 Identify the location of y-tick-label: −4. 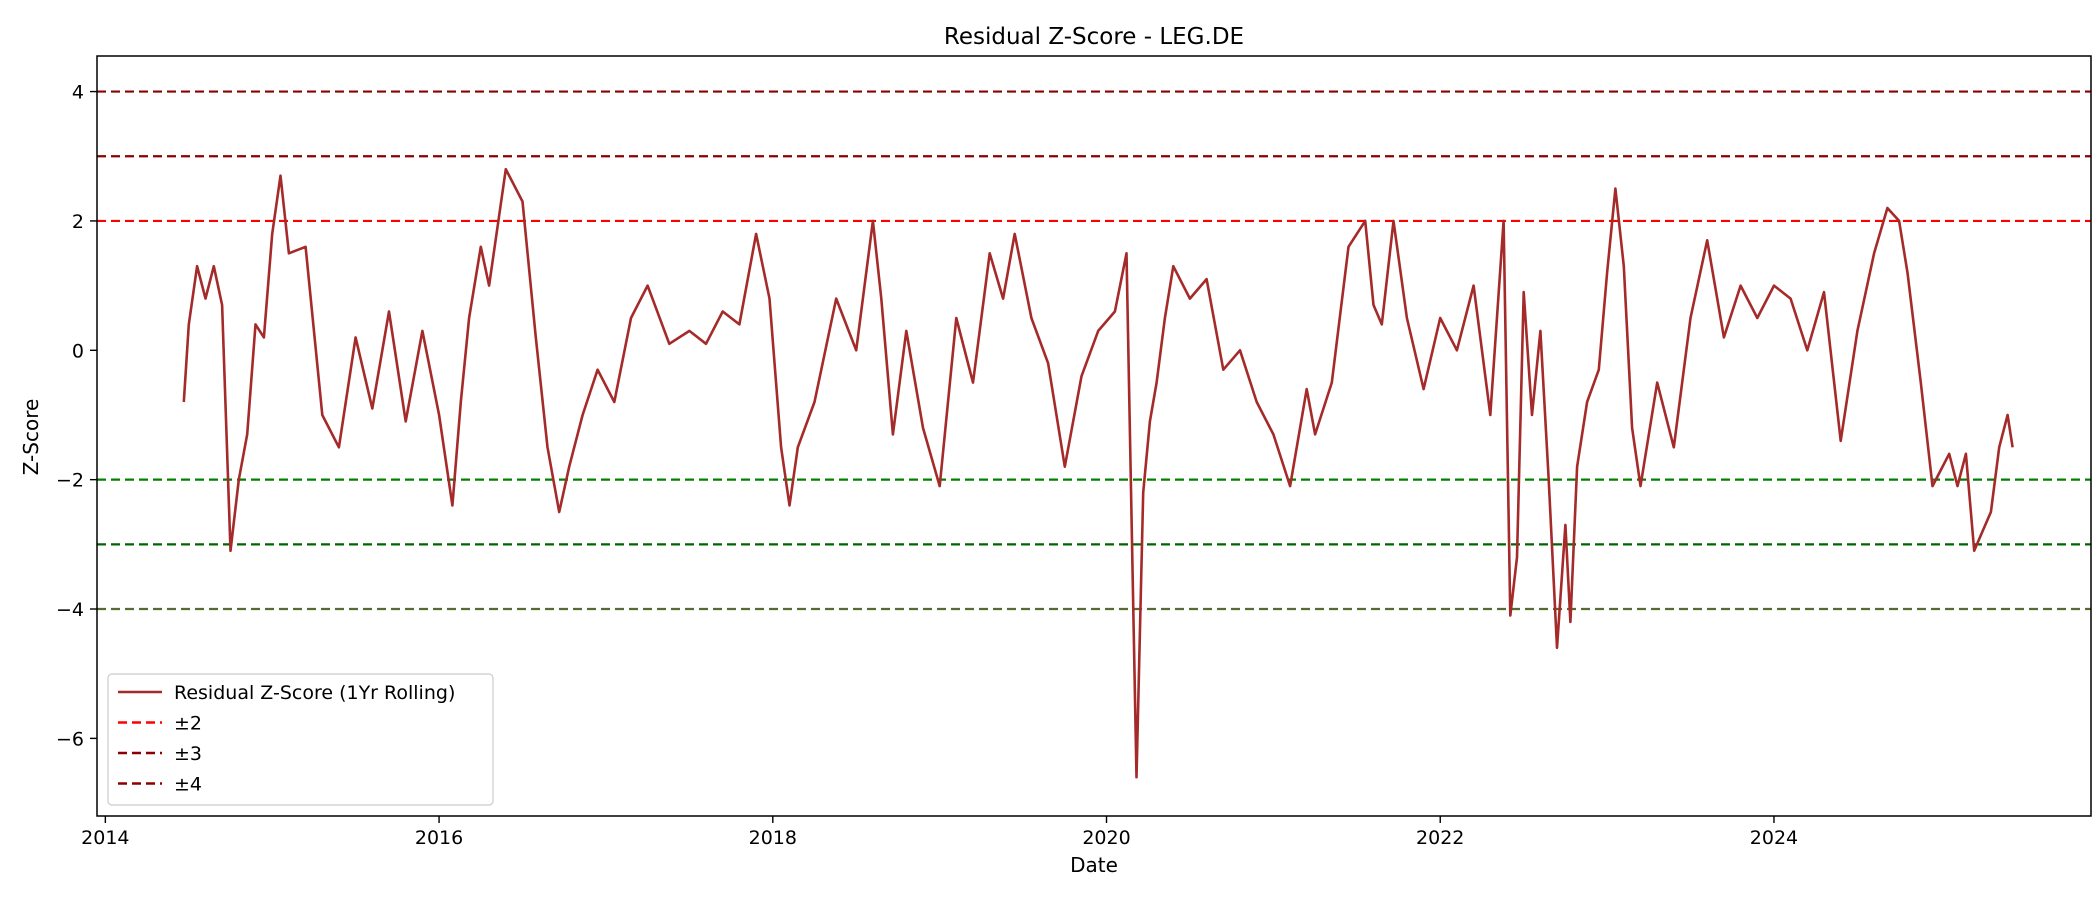
(70, 610).